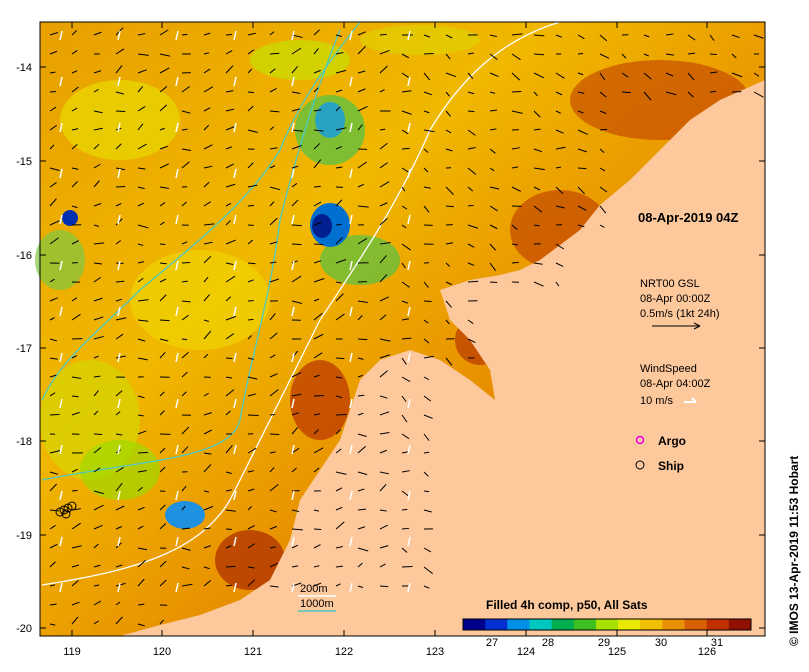  What do you see at coordinates (24, 68) in the screenshot?
I see `y-tick-label: -14` at bounding box center [24, 68].